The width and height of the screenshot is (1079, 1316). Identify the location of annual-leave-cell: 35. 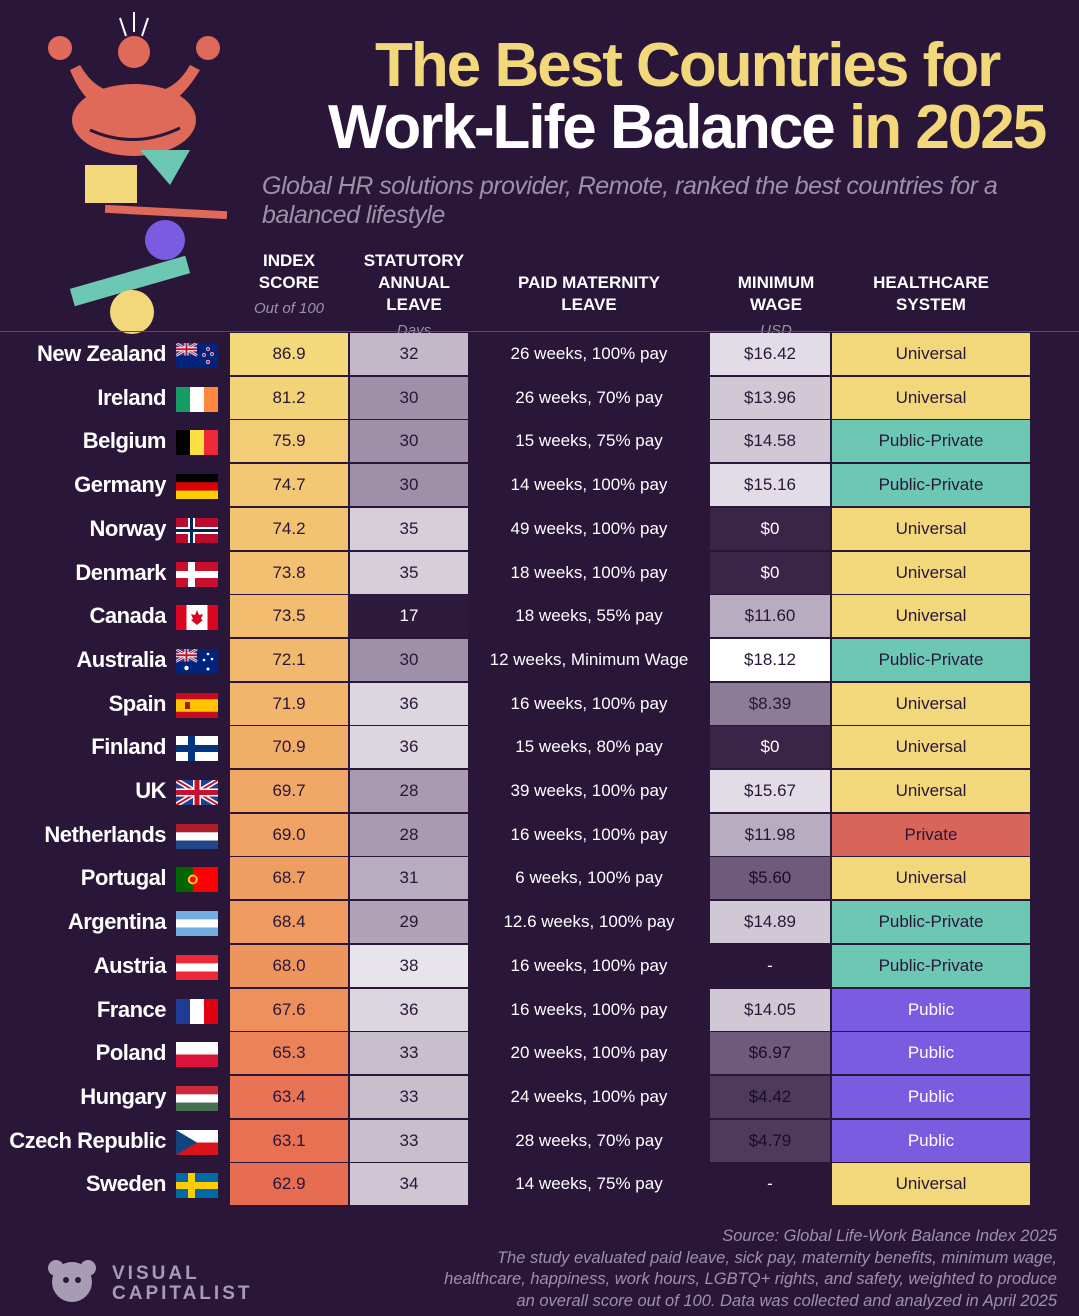
(409, 572).